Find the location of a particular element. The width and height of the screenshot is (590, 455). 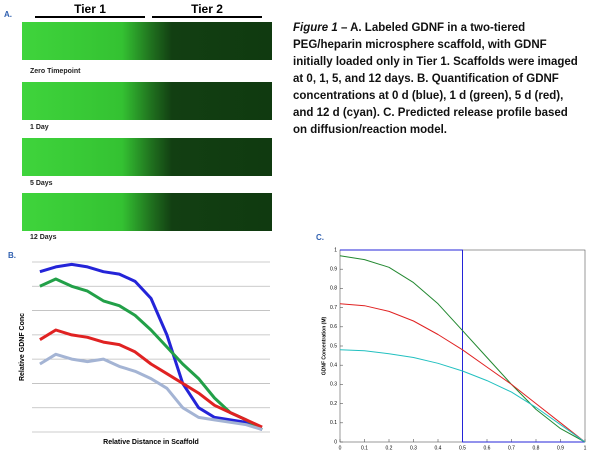

y-tick-label: 0.2 is located at coordinates (333, 404).